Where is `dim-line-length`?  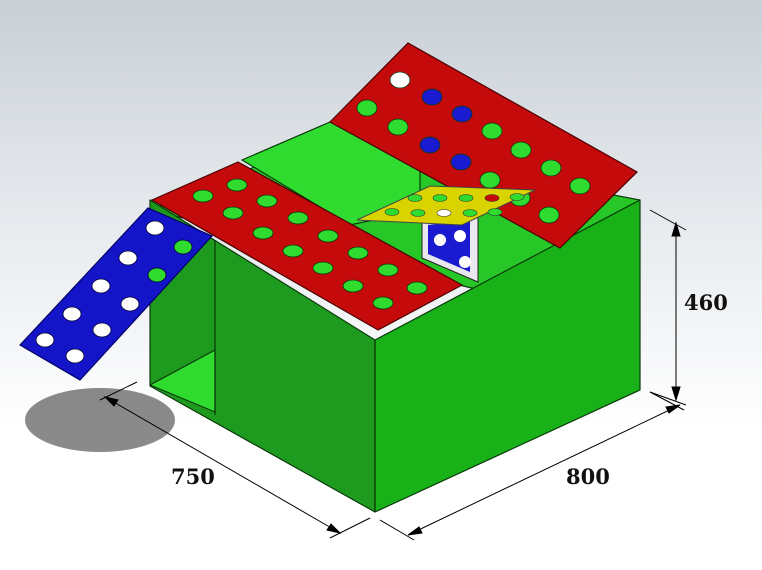 dim-line-length is located at coordinates (222, 465).